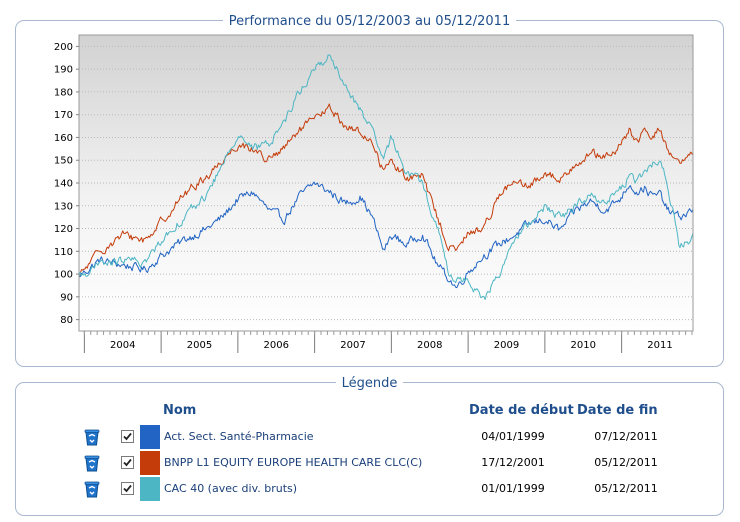 The height and width of the screenshot is (522, 740). I want to click on series-start-date: 04/01/1999, so click(513, 436).